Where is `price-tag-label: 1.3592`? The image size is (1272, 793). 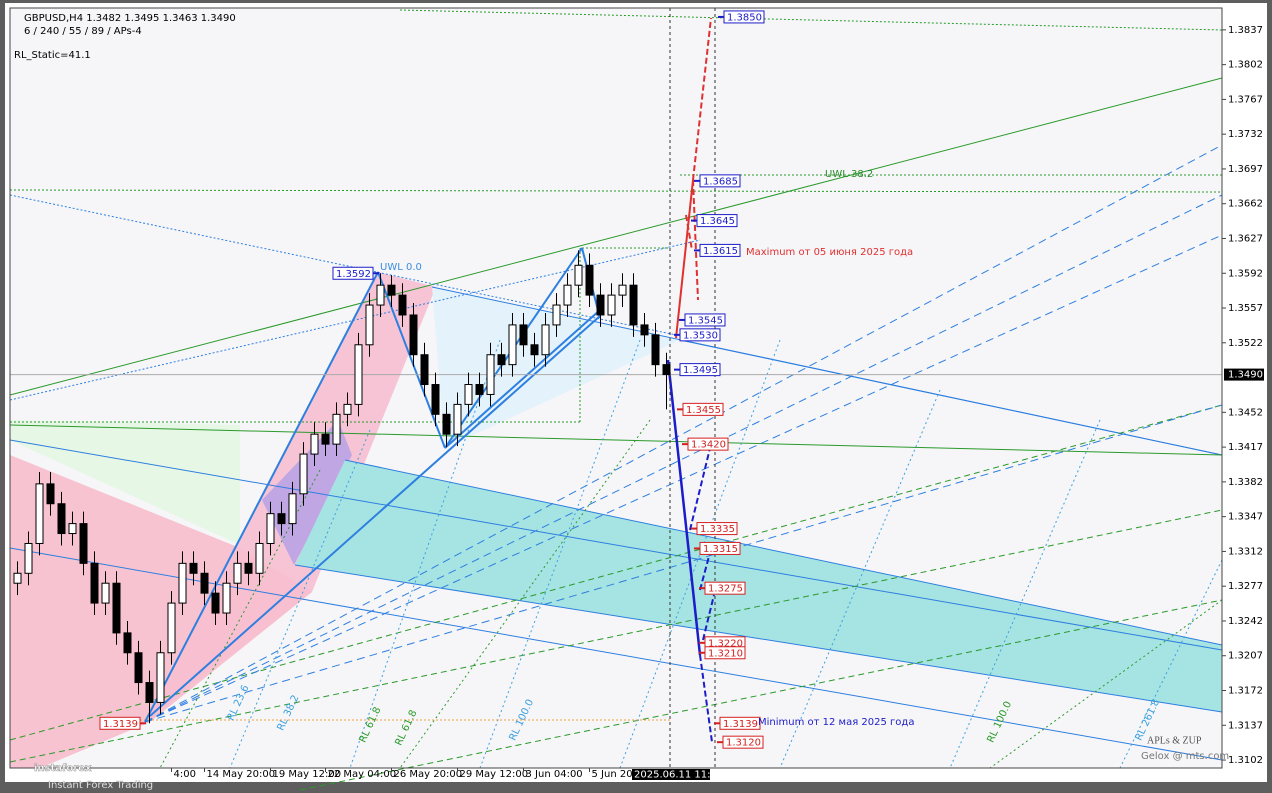
price-tag-label: 1.3592 is located at coordinates (353, 274).